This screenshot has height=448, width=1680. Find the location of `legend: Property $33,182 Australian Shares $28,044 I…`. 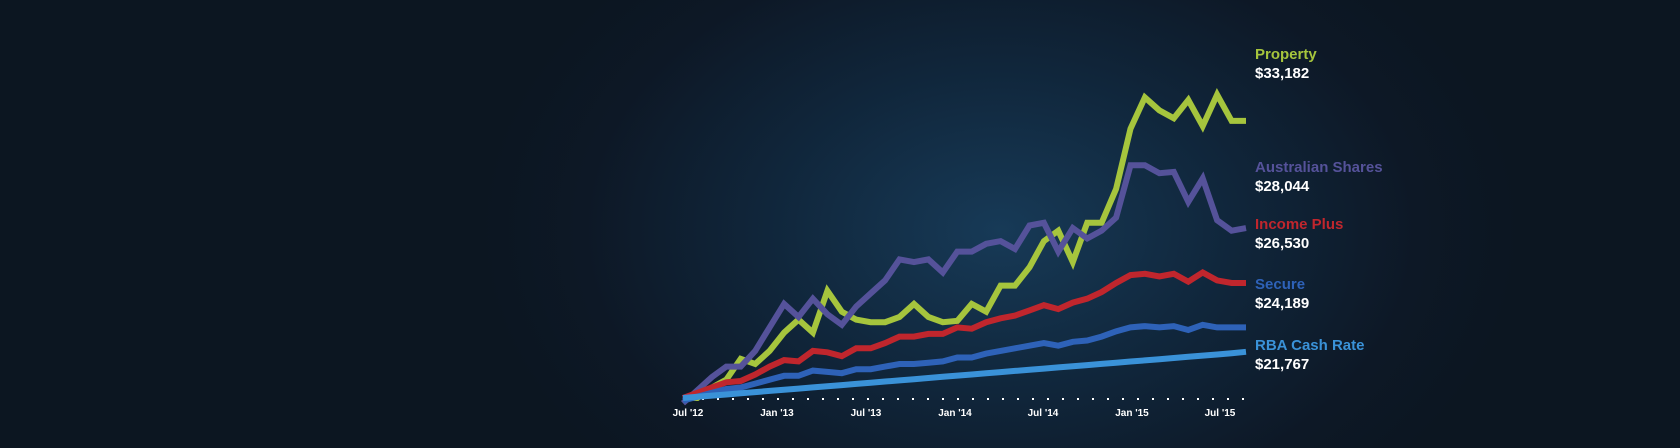

legend: Property $33,182 Australian Shares $28,044 I… is located at coordinates (1319, 209).